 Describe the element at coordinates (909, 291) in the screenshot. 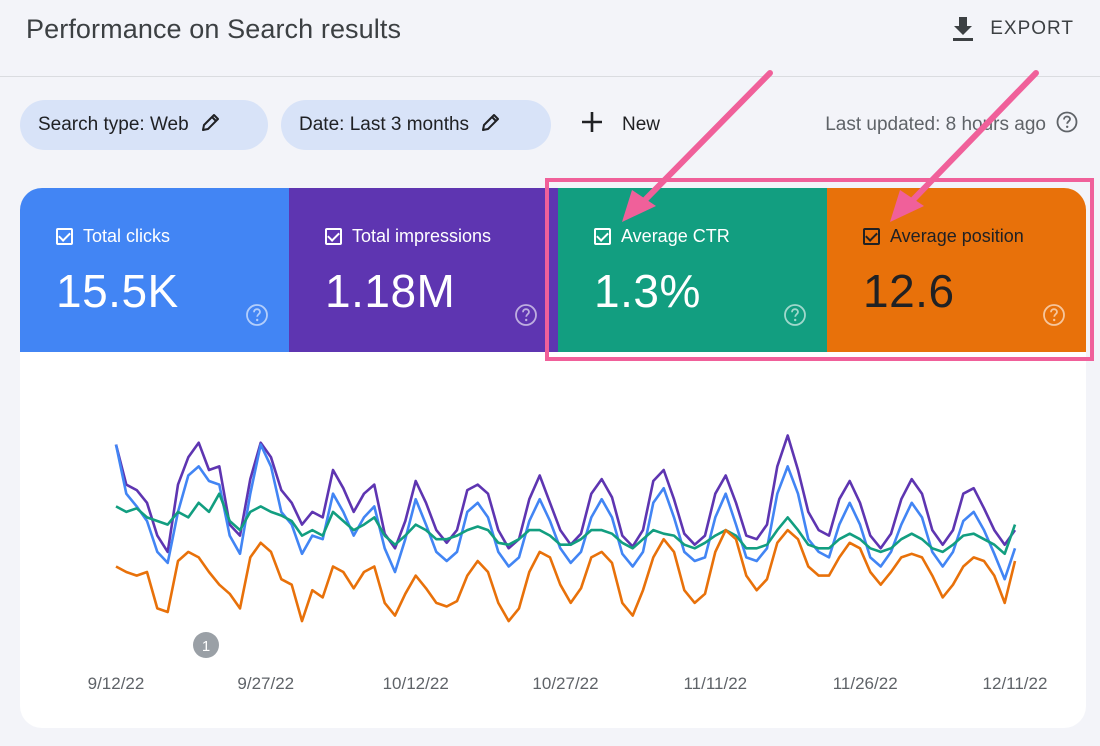

I see `metric-value: 12.6` at that location.